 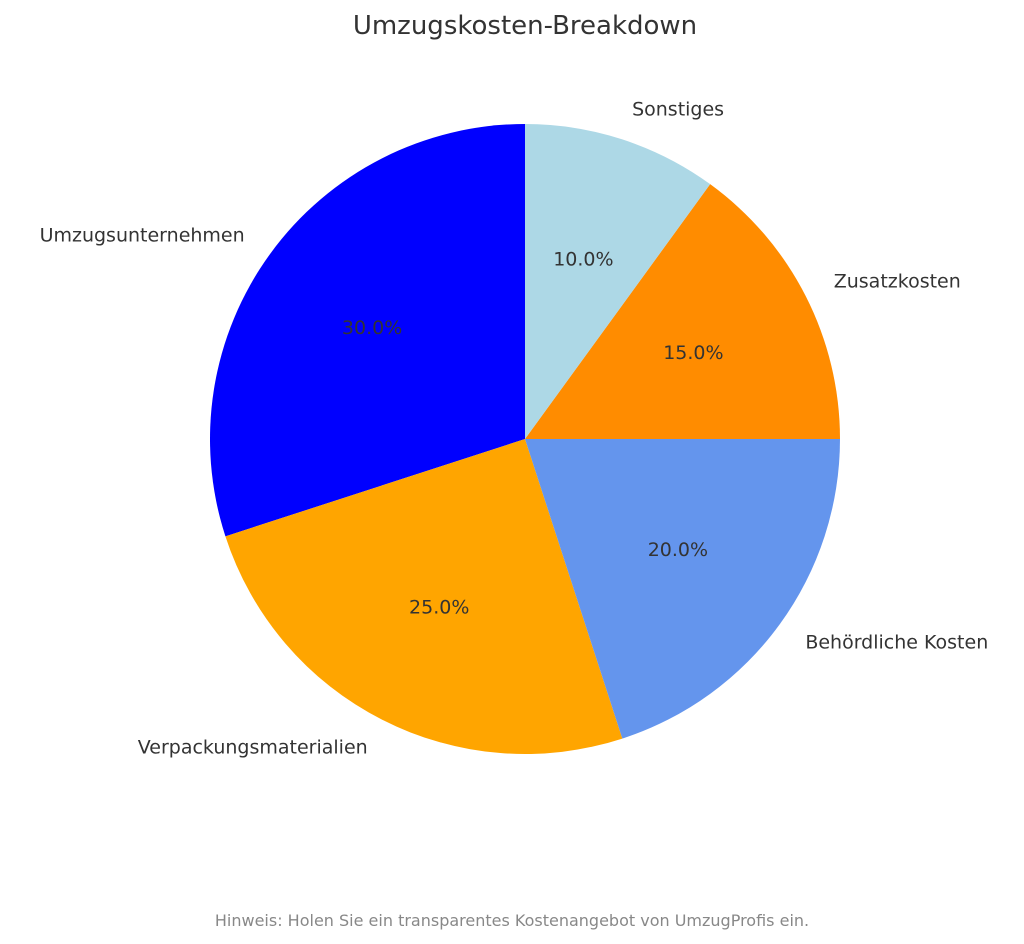 What do you see at coordinates (896, 643) in the screenshot?
I see `slice-label: Behördliche Kosten` at bounding box center [896, 643].